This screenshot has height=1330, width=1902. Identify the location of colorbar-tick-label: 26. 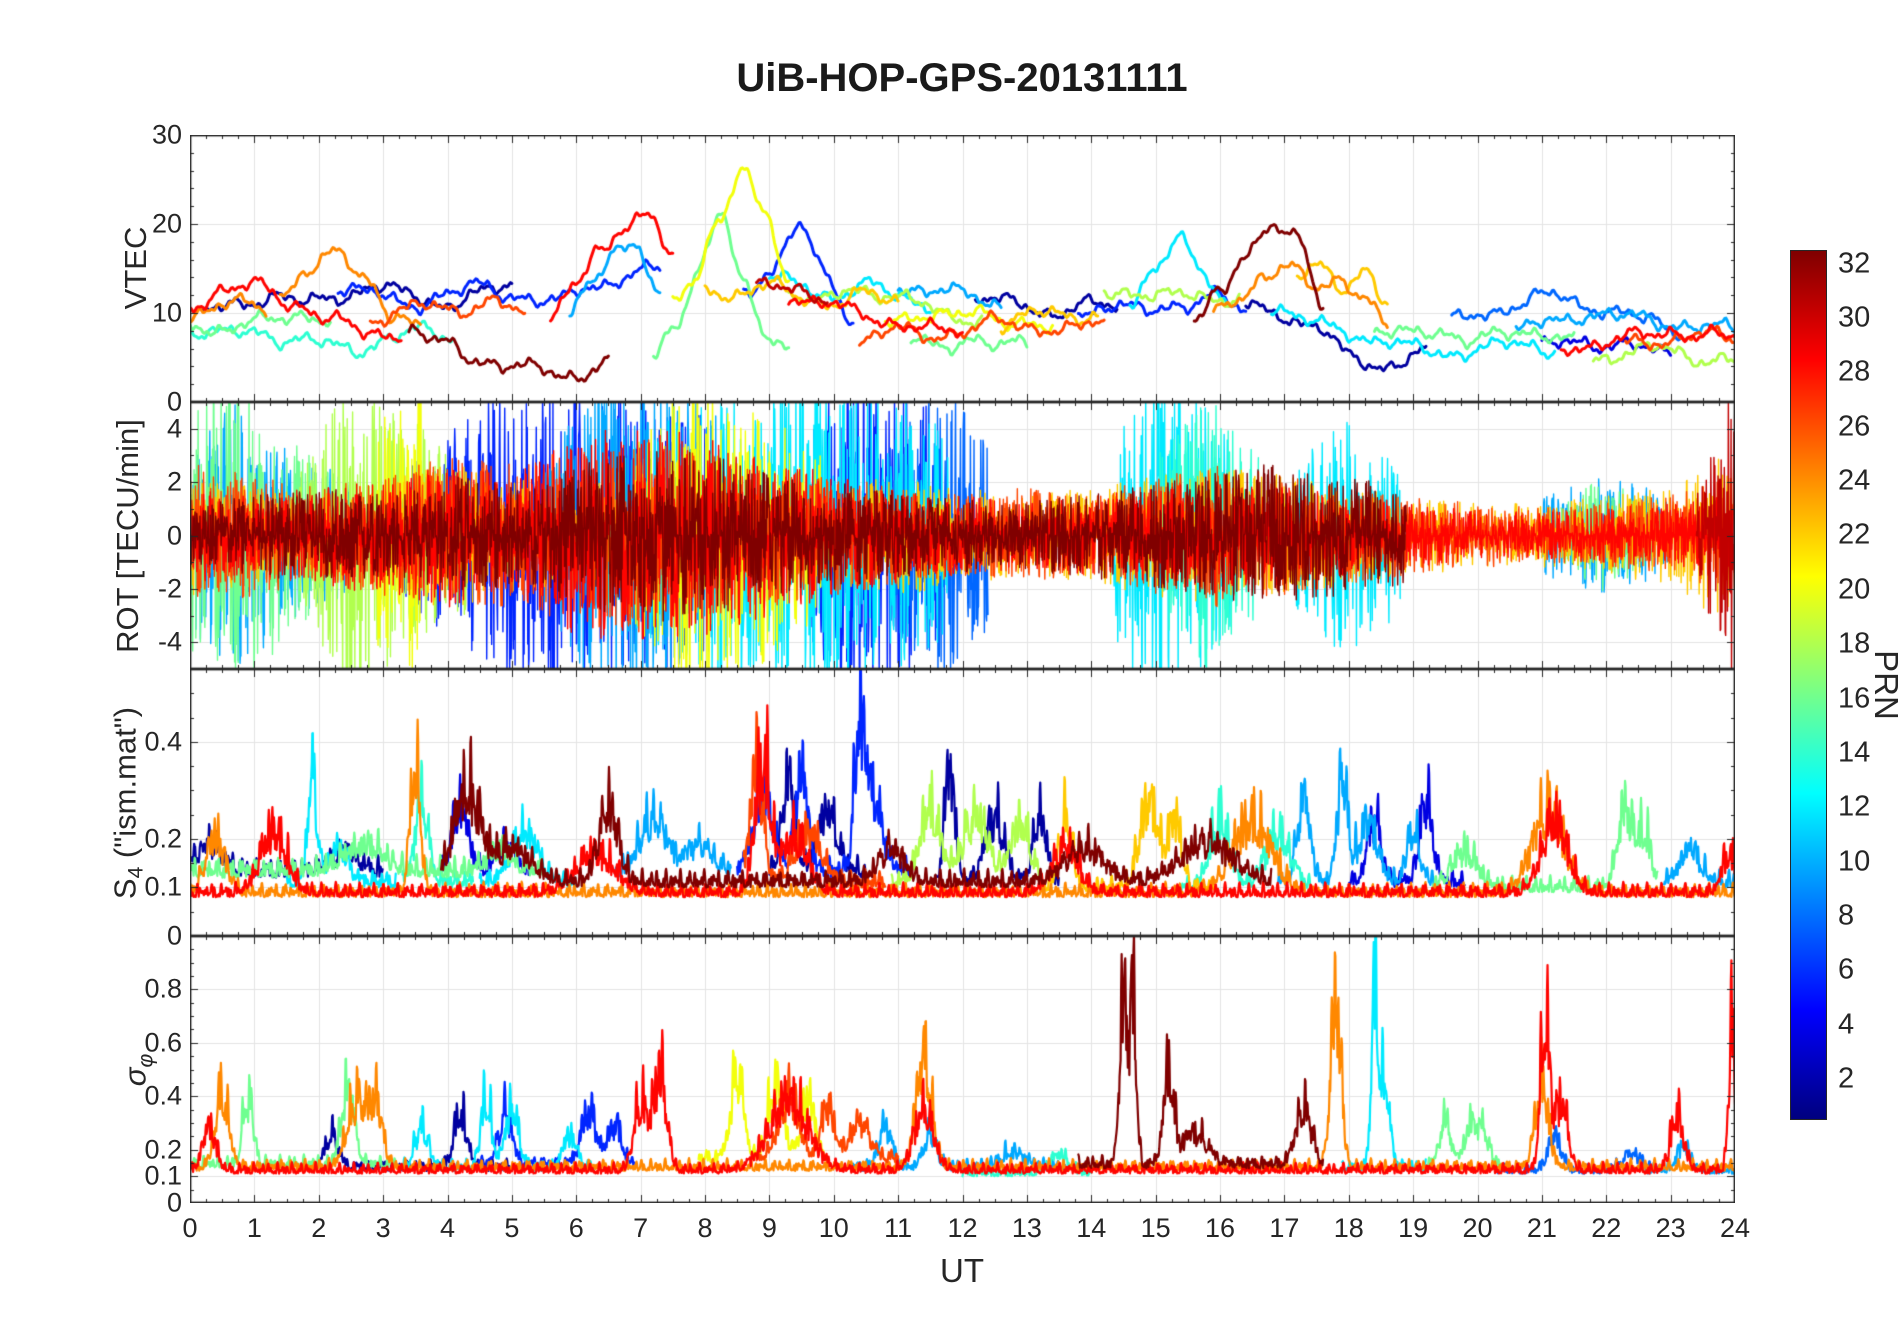
(1854, 426).